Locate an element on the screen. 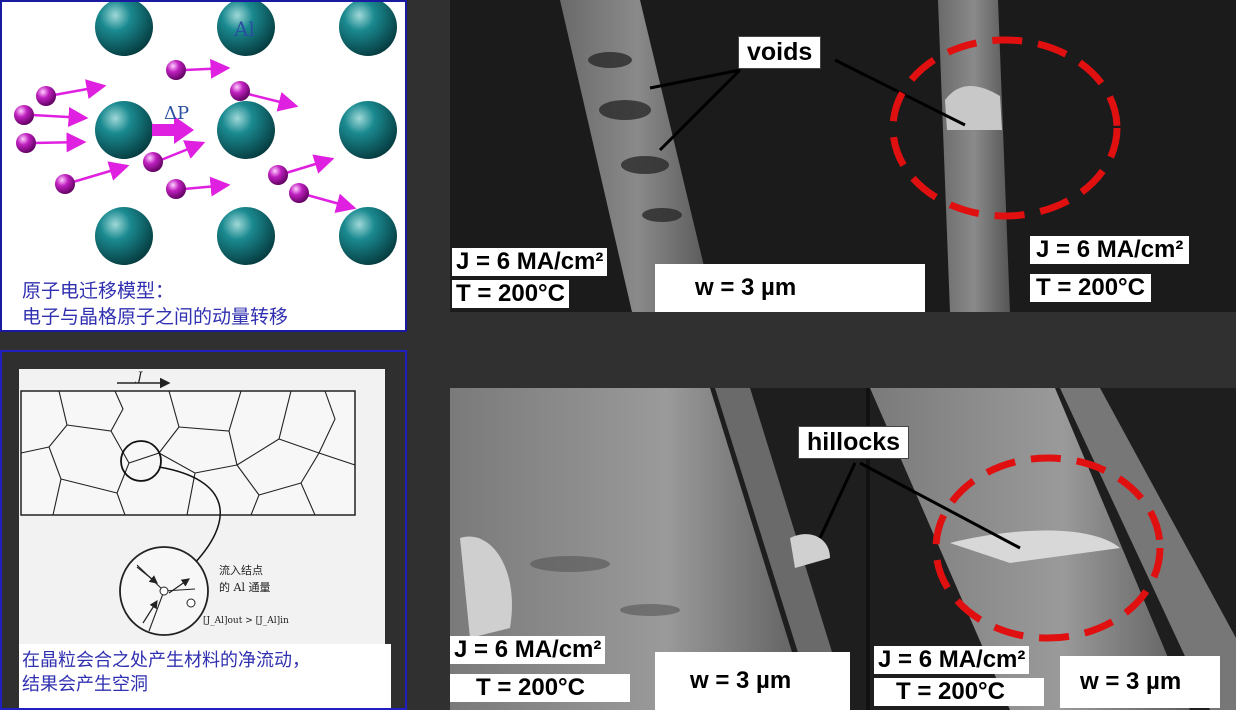  voids-left-current: J = 6 MA/cm² is located at coordinates (530, 262).